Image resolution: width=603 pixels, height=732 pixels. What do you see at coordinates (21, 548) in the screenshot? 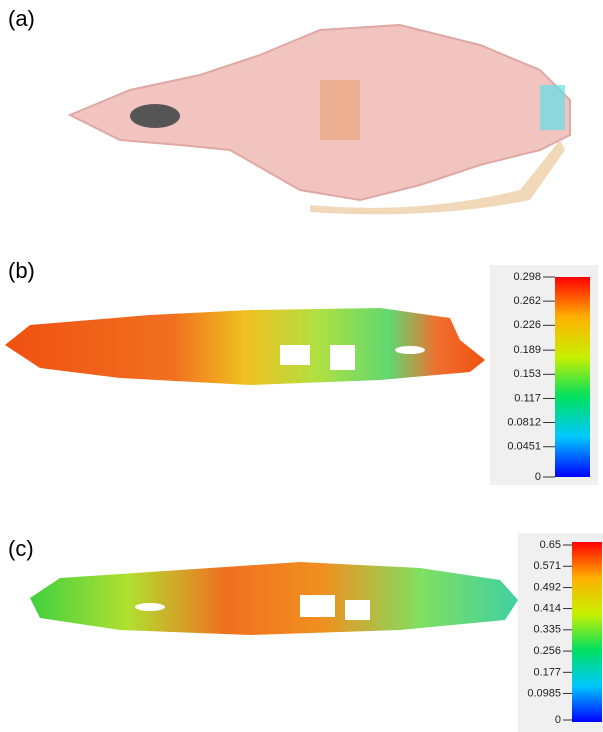
I see `panel-label: (c)` at bounding box center [21, 548].